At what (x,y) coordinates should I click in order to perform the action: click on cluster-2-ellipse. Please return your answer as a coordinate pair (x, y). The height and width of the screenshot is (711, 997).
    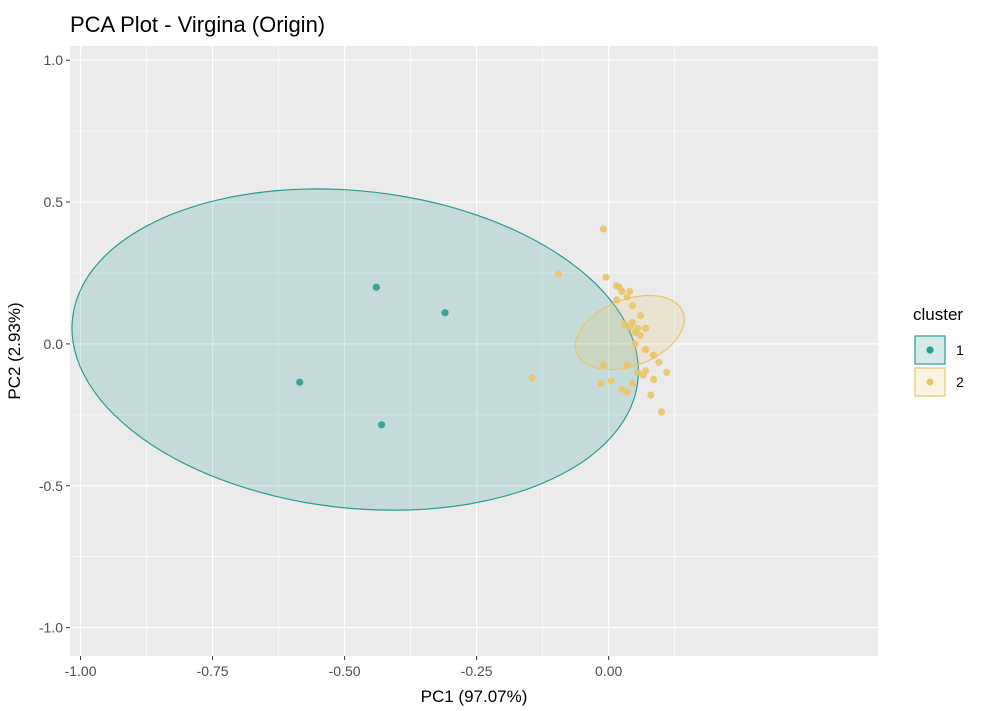
    Looking at the image, I should click on (629, 332).